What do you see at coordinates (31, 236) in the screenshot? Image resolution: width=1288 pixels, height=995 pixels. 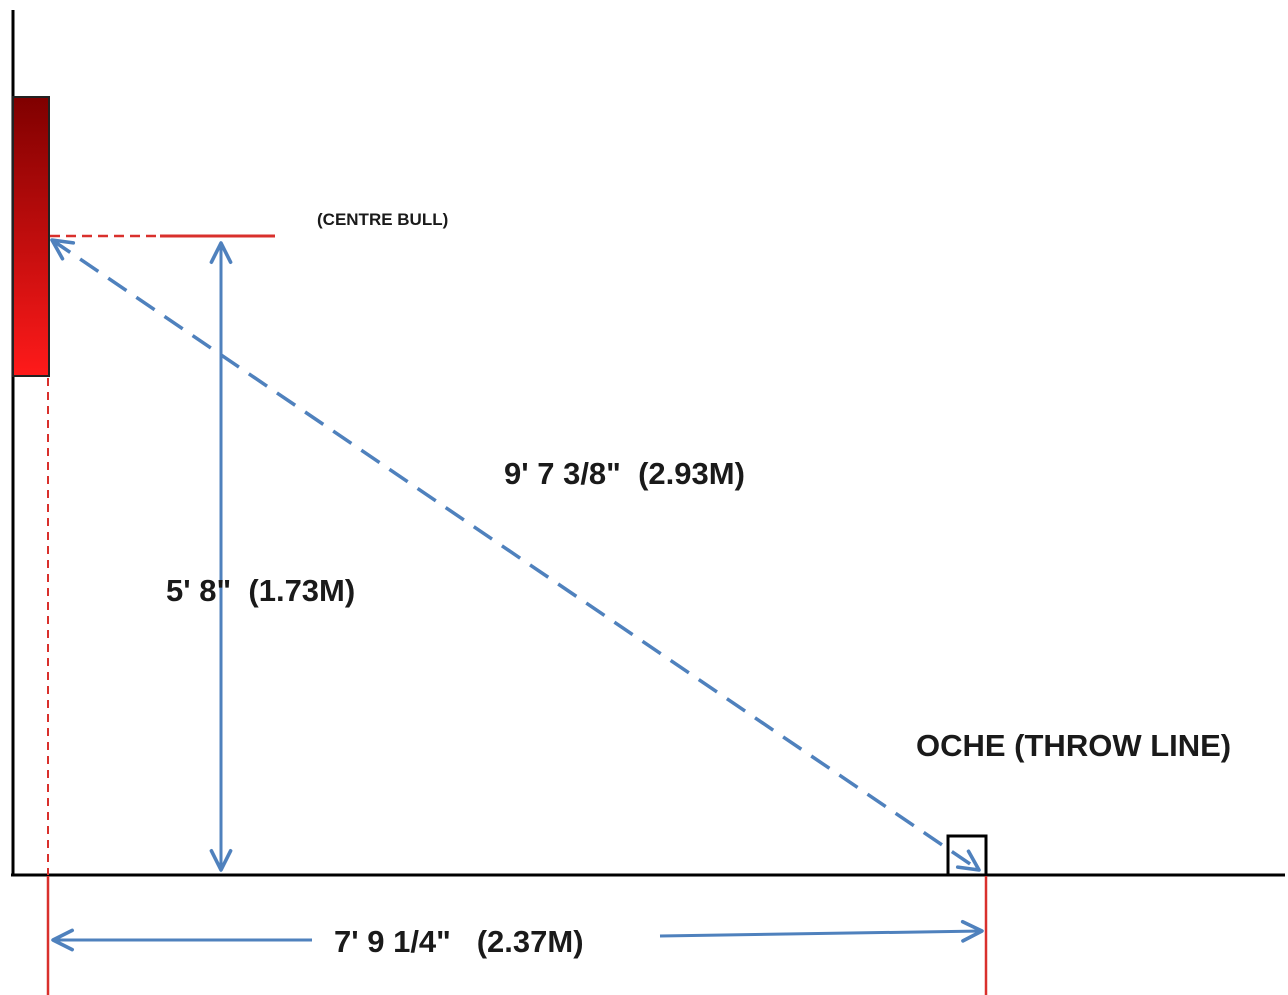 I see `dartboard` at bounding box center [31, 236].